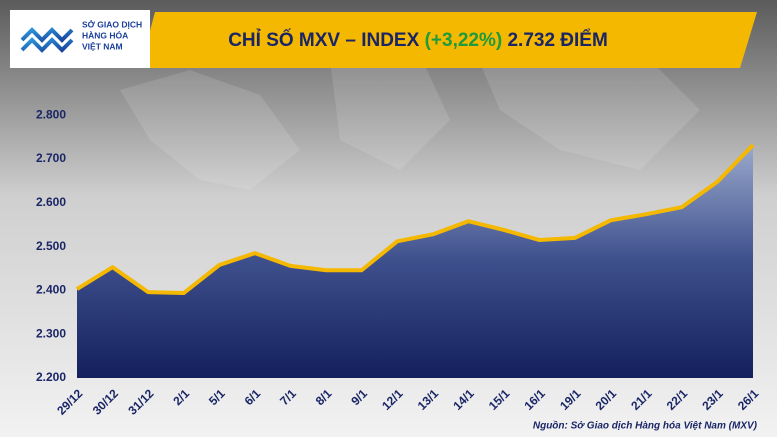  Describe the element at coordinates (51, 202) in the screenshot. I see `y-tick-label: 2.600` at that location.